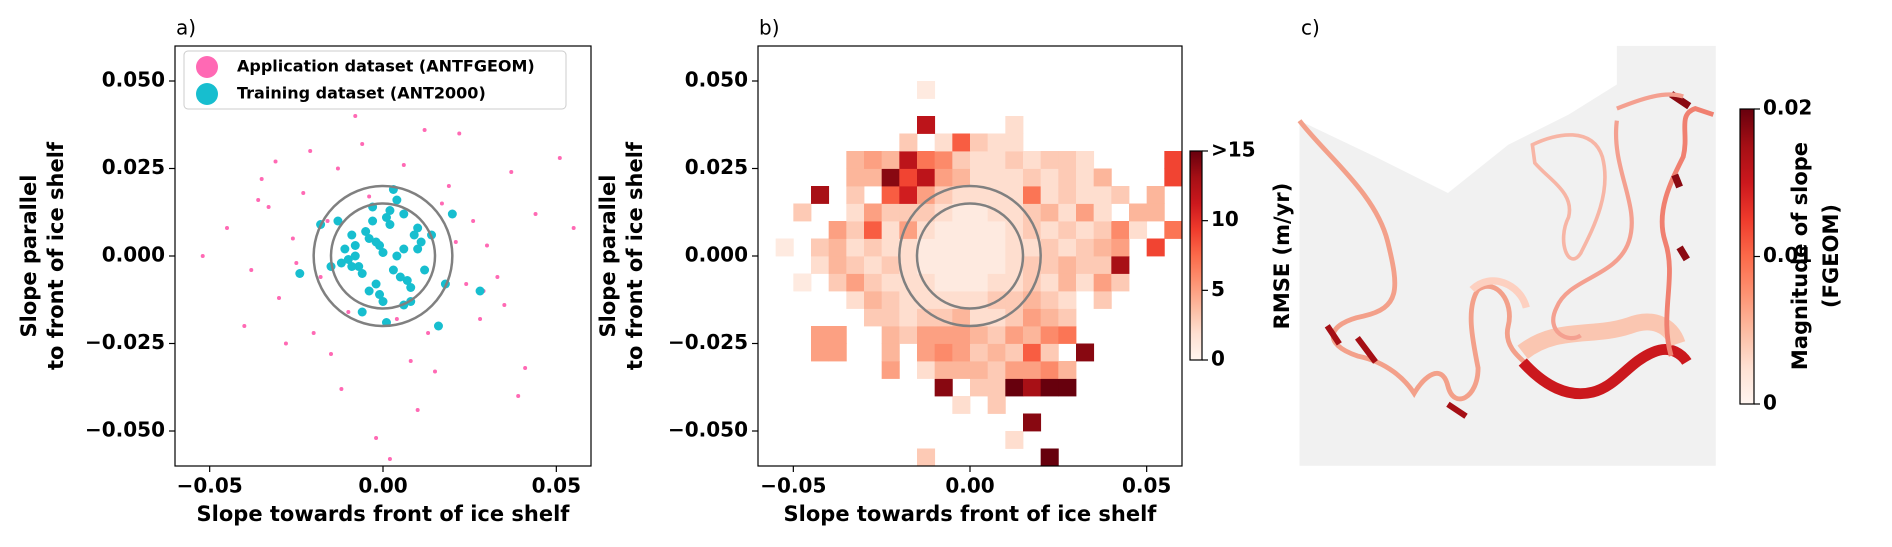 The height and width of the screenshot is (547, 1892). What do you see at coordinates (556, 486) in the screenshot?
I see `x-tick-label: 0.05` at bounding box center [556, 486].